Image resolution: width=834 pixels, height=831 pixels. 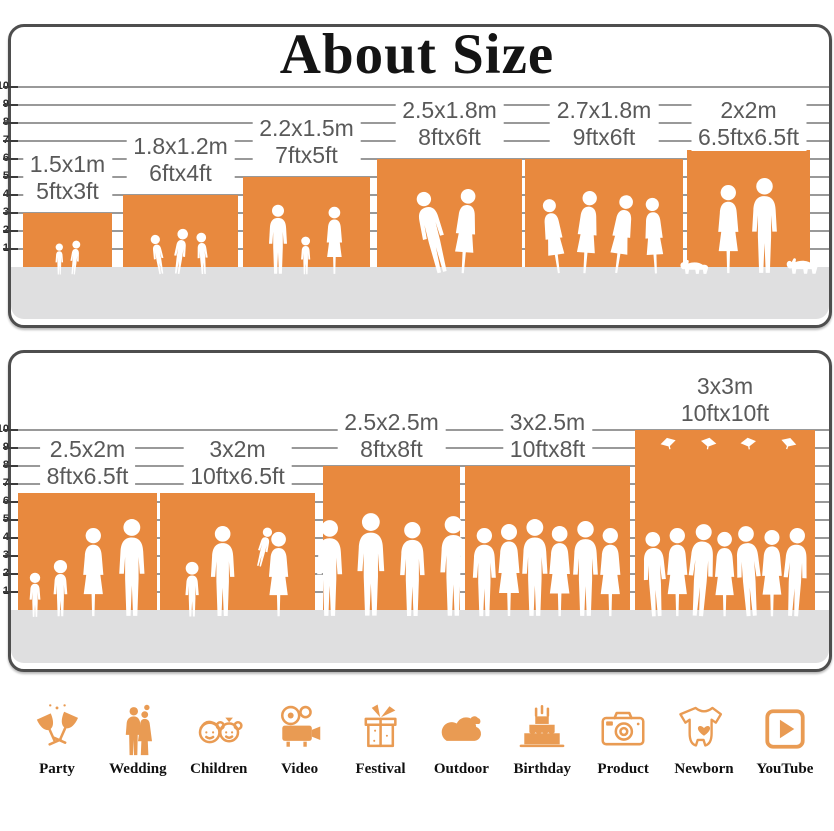 What do you see at coordinates (728, 443) in the screenshot?
I see `graduation-caps` at bounding box center [728, 443].